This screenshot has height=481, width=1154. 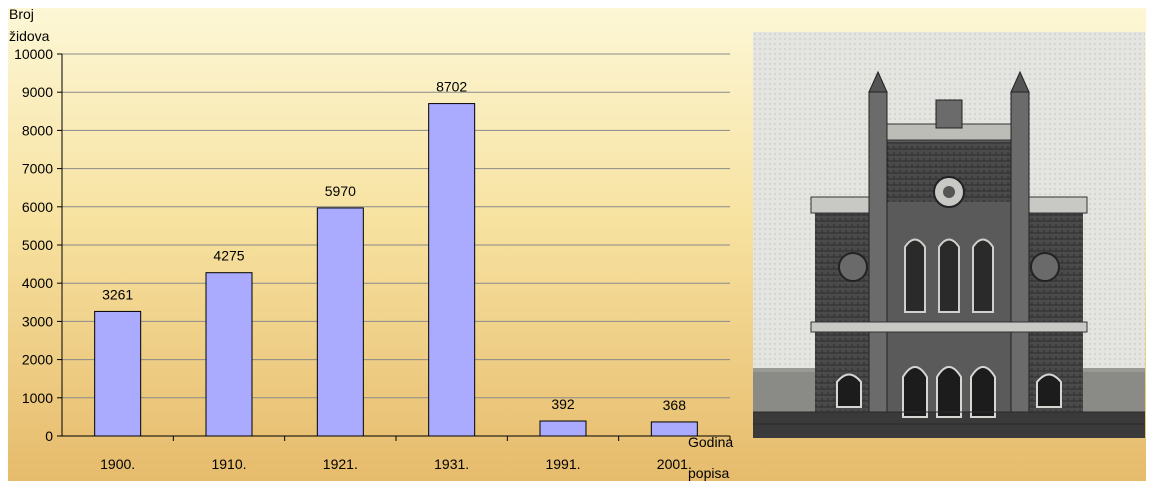 What do you see at coordinates (451, 87) in the screenshot?
I see `data-label: 8702` at bounding box center [451, 87].